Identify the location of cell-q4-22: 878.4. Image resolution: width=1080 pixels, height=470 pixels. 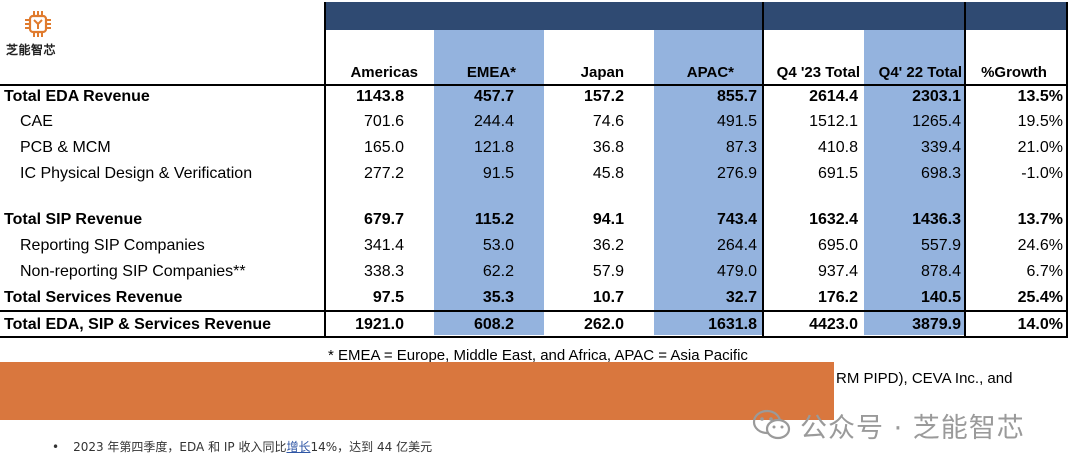
(940, 271).